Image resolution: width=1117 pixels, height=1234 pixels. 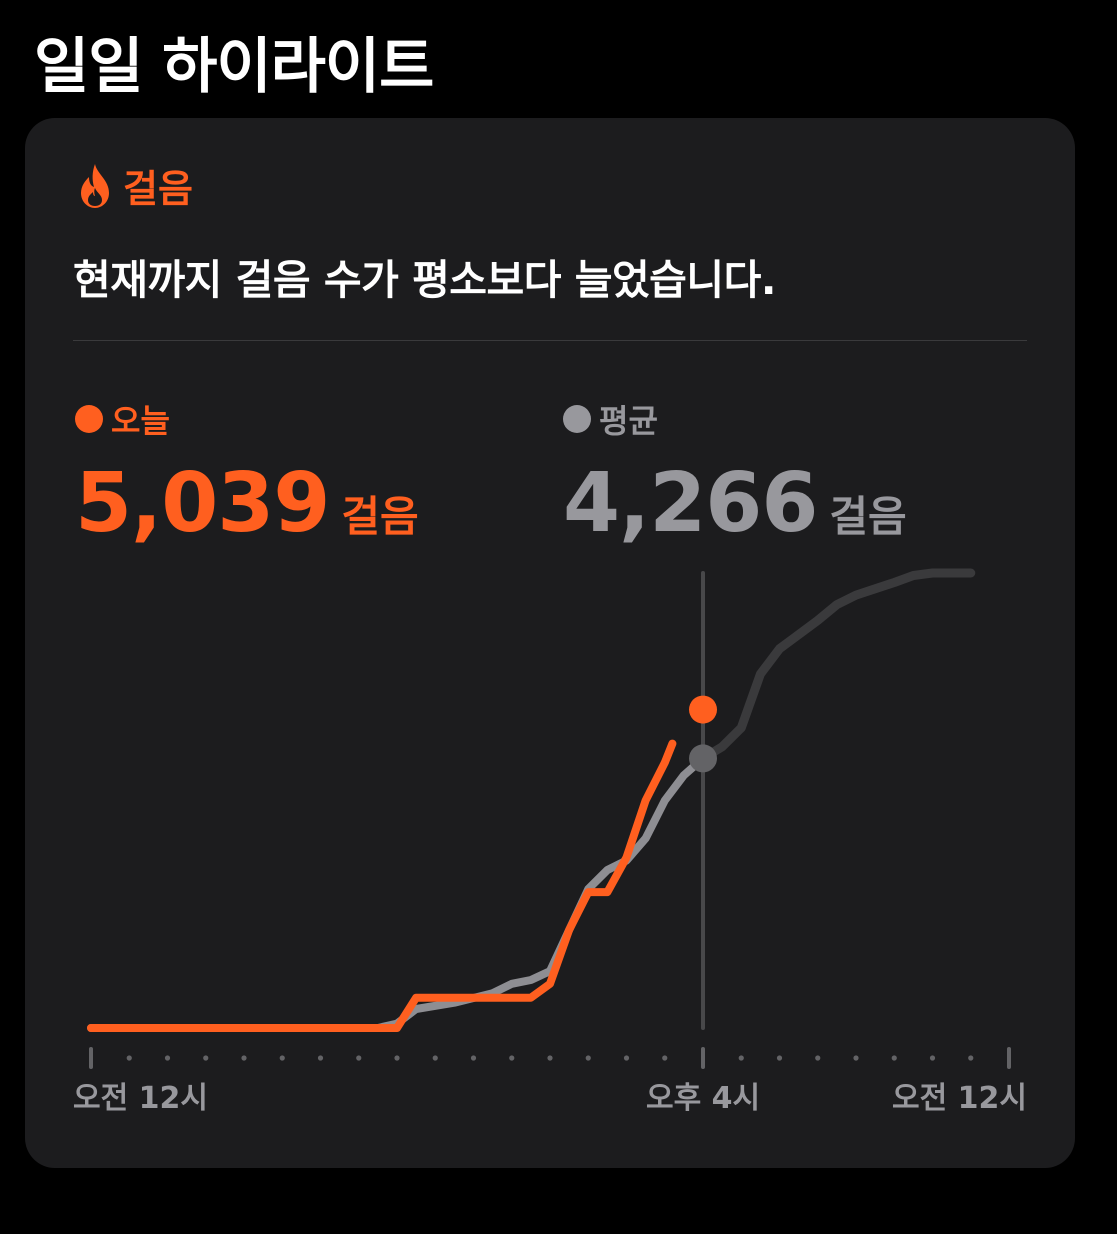 What do you see at coordinates (735, 419) in the screenshot?
I see `average-label: 평균` at bounding box center [735, 419].